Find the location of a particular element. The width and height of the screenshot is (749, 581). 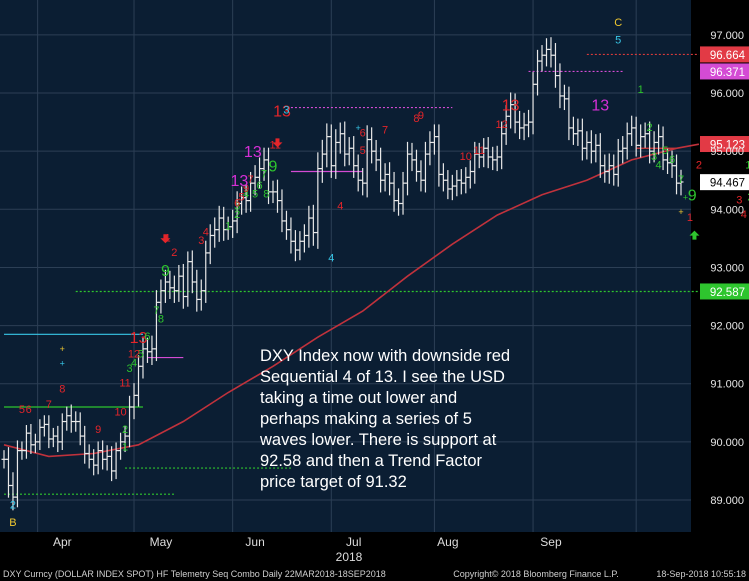

signal-green-+: + is located at coordinates (685, 198).